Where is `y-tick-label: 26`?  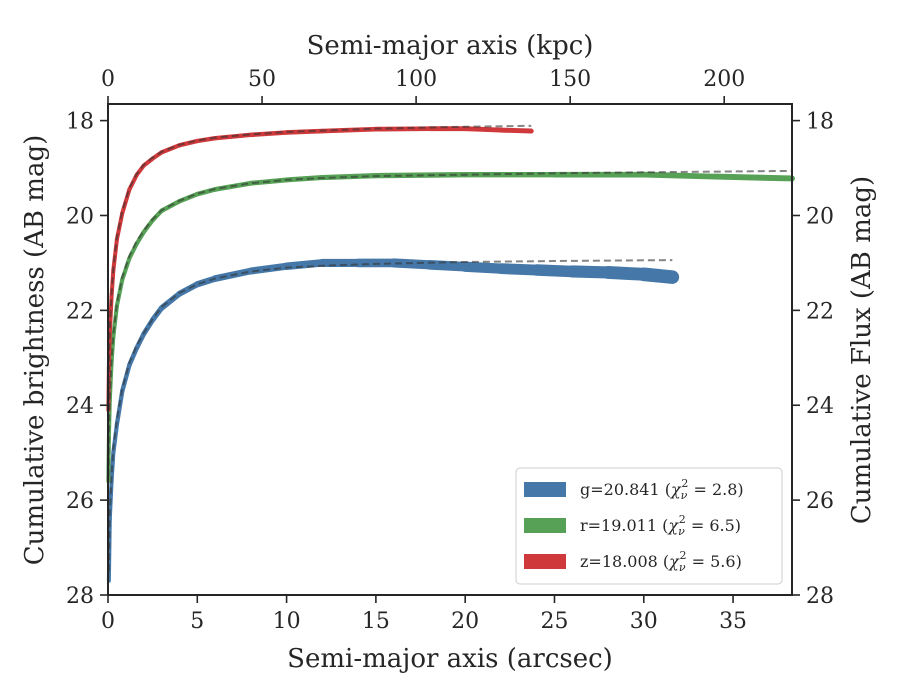 y-tick-label: 26 is located at coordinates (80, 501).